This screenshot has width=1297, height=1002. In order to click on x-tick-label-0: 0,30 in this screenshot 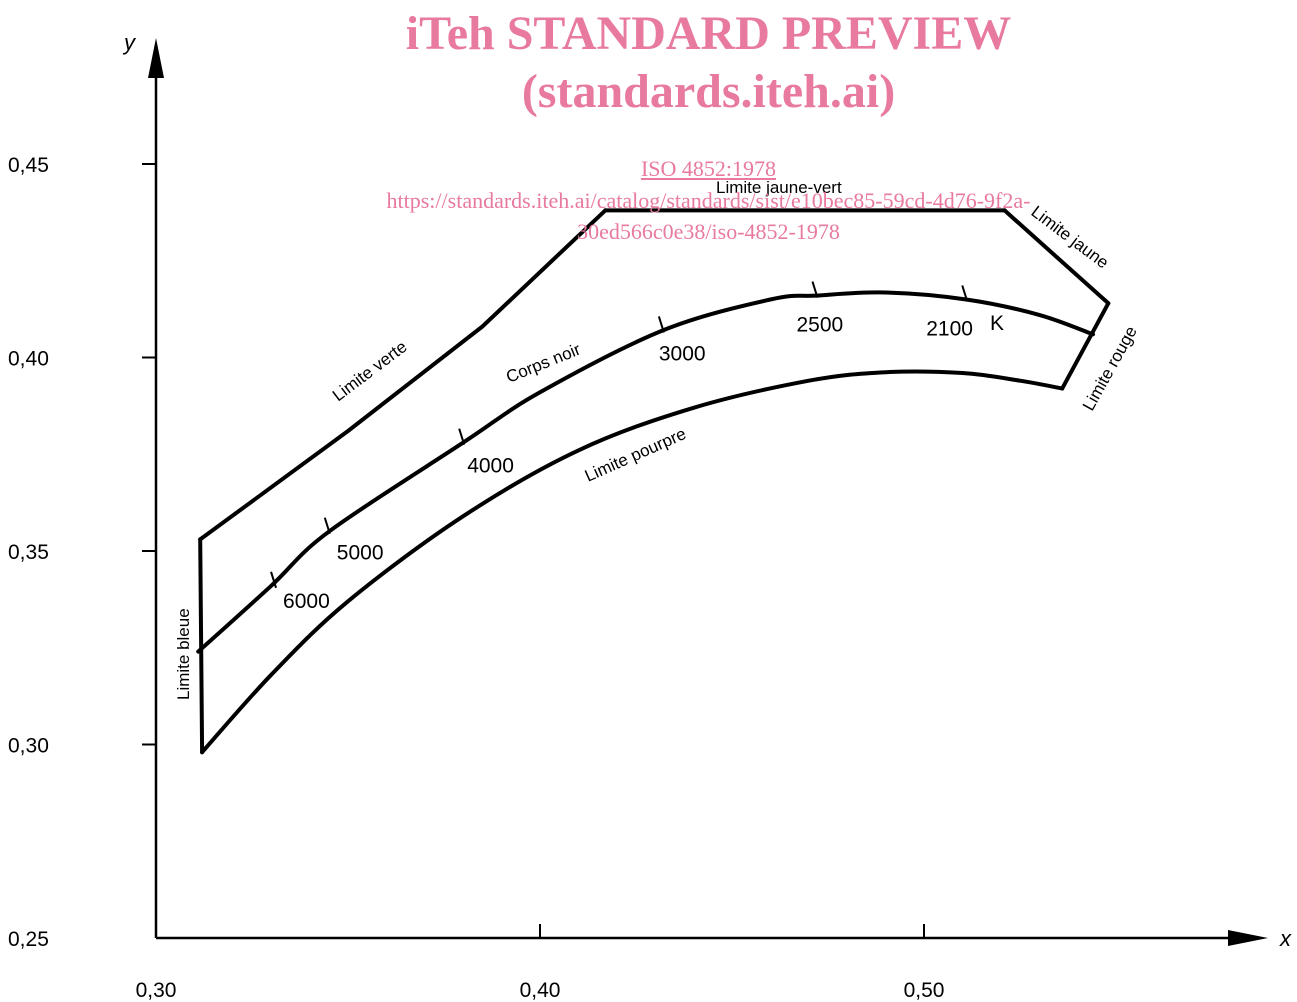, I will do `click(156, 990)`.